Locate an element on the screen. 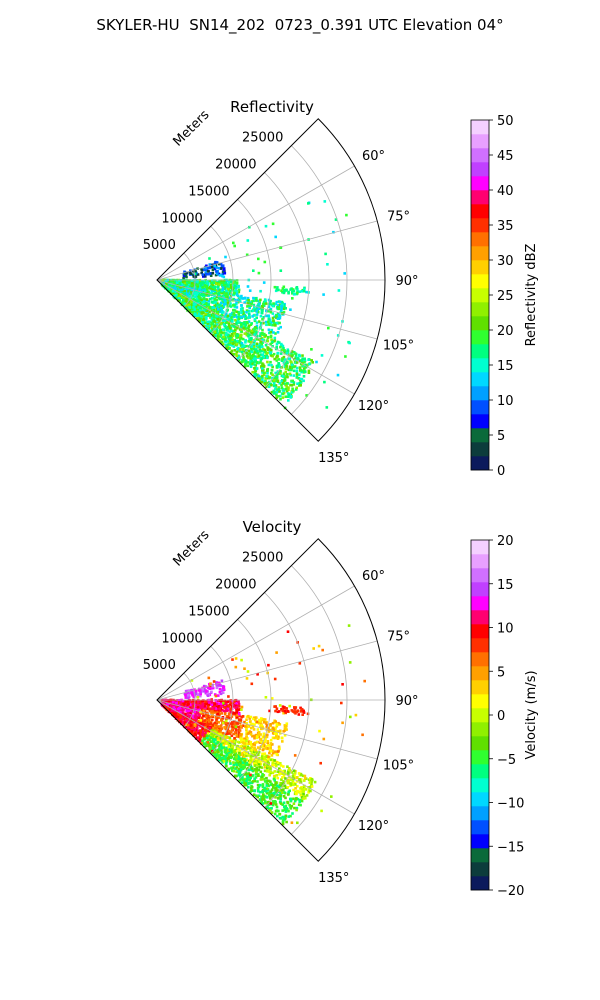  azimuth-spoke is located at coordinates (267, 309).